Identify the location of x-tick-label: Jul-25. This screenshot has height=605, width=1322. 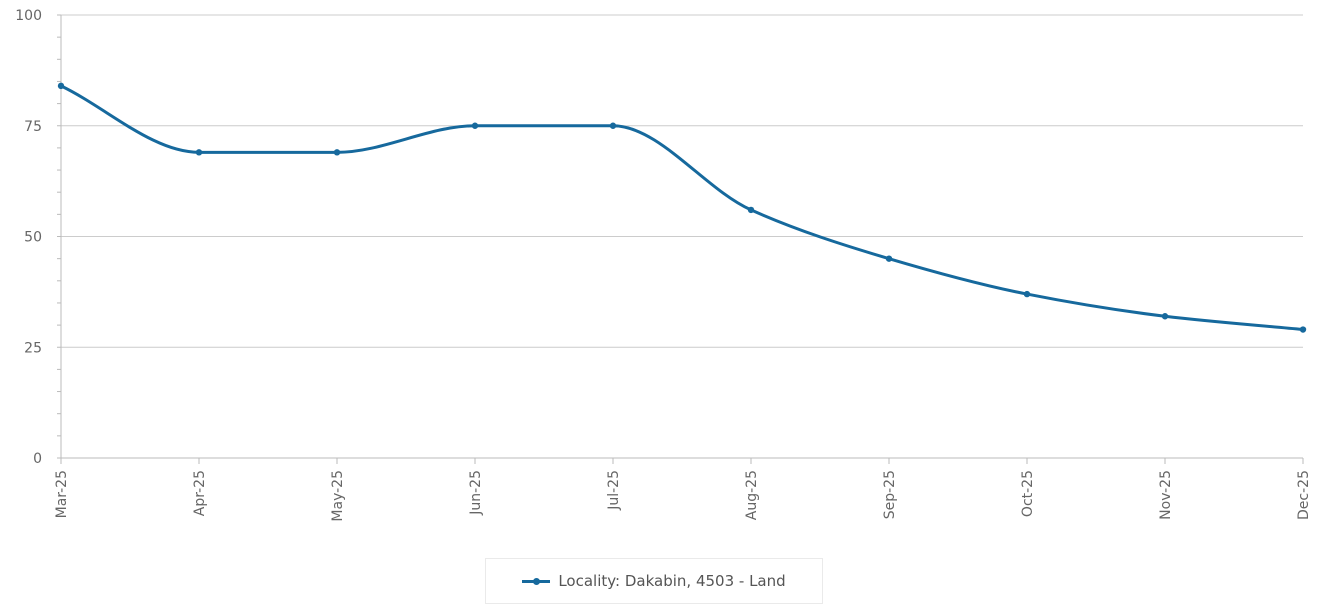
(614, 490).